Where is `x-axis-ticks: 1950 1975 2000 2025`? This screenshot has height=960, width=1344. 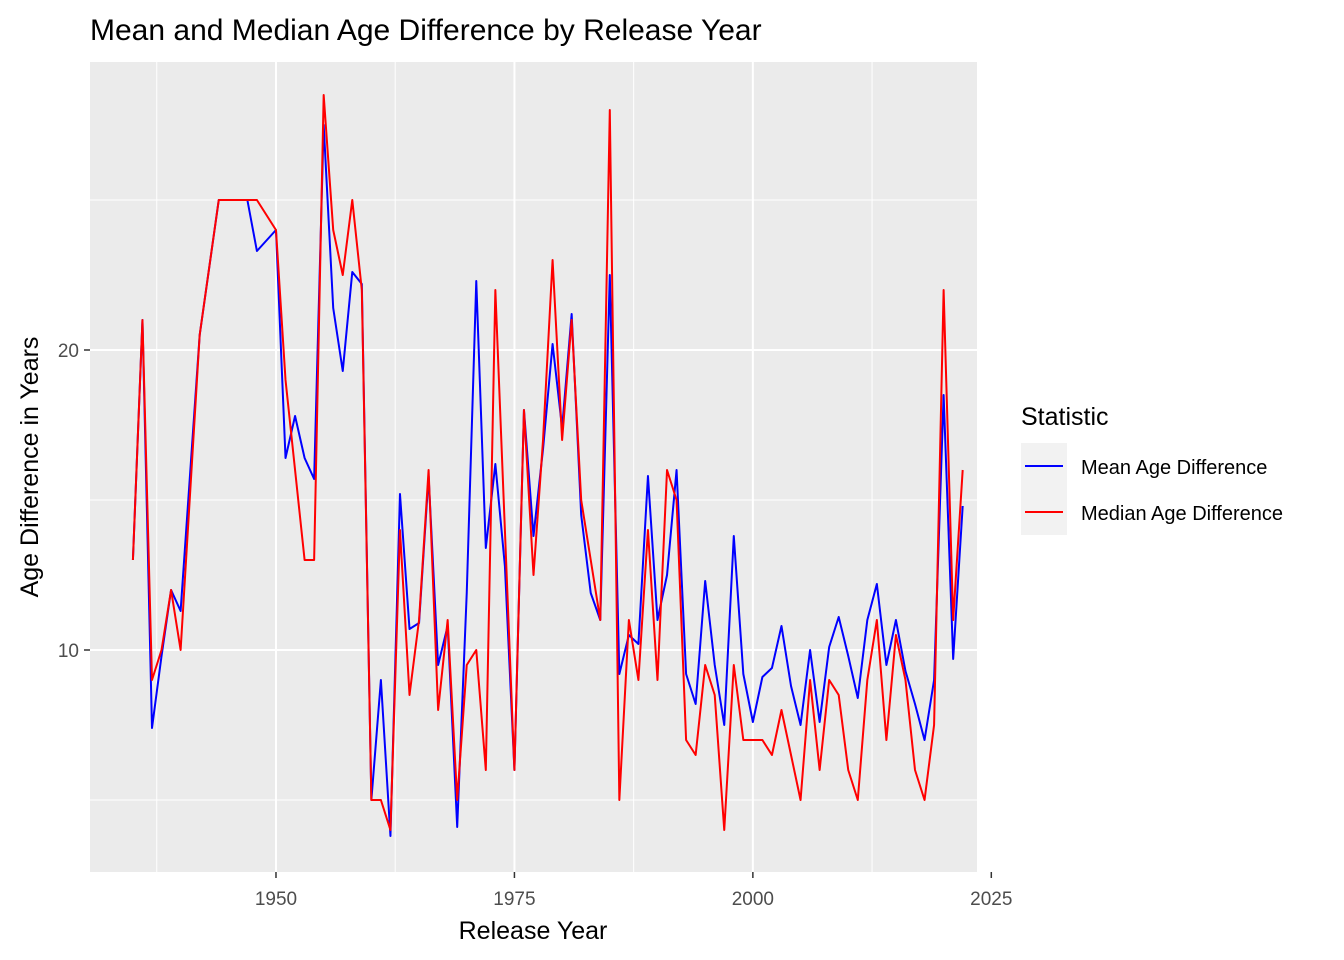
x-axis-ticks: 1950 1975 2000 2025 is located at coordinates (633, 891).